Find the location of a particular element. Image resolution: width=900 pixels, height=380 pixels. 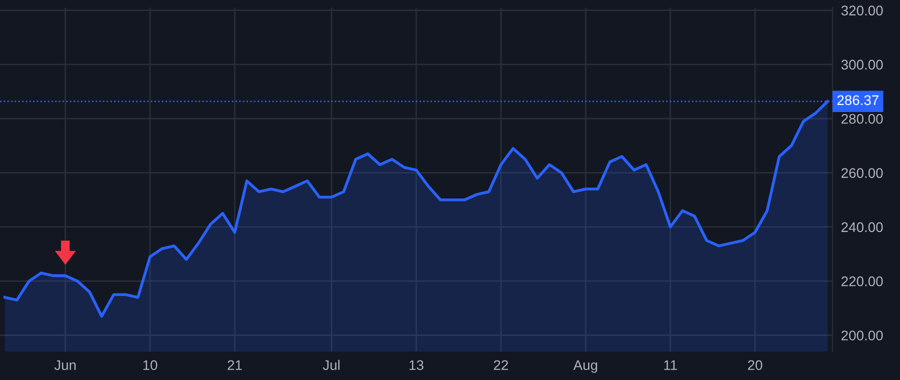

x-tick-label: Jul is located at coordinates (331, 365).